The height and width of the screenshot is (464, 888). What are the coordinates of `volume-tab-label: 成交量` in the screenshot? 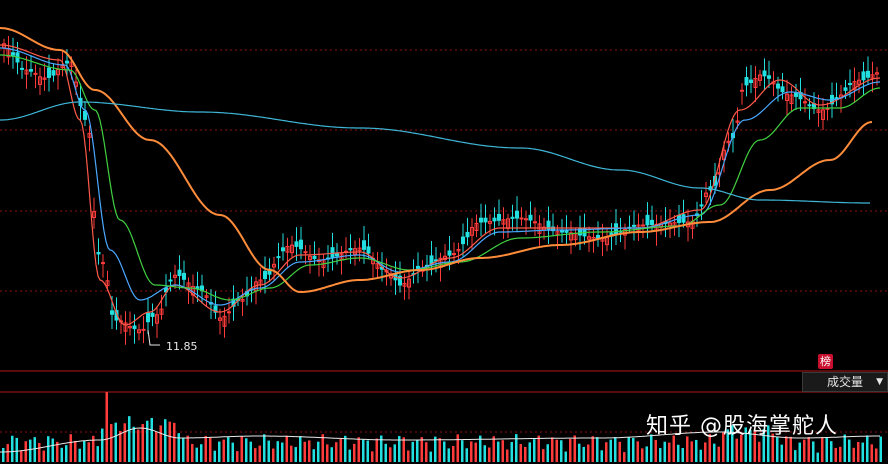 It's located at (845, 382).